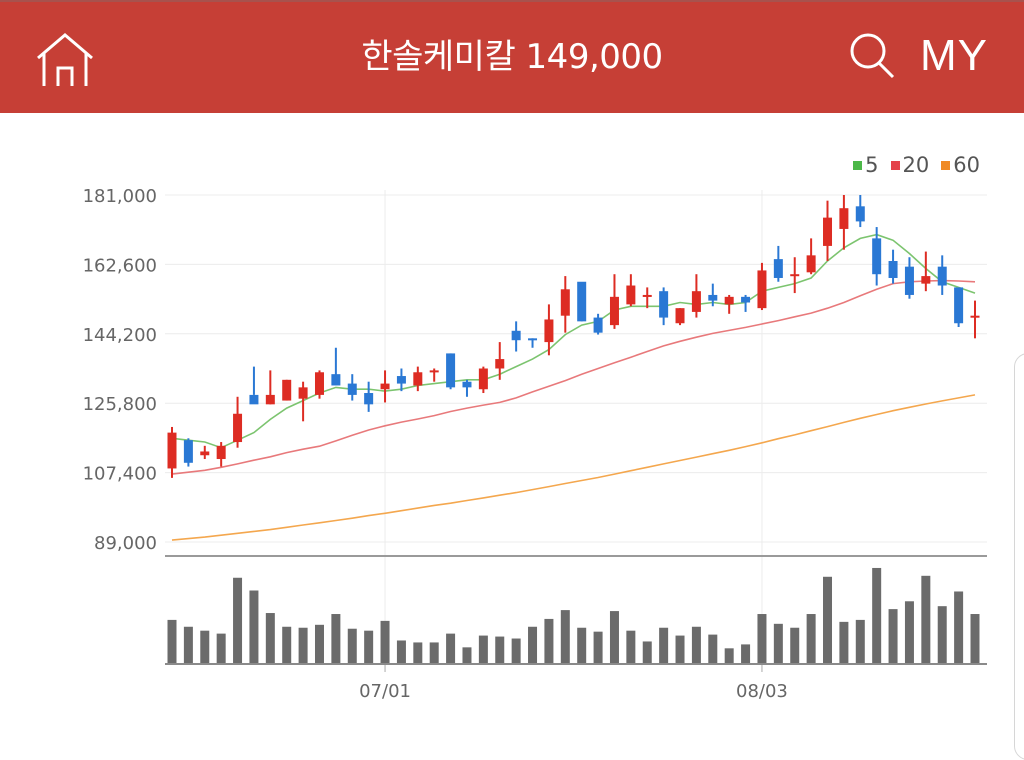 This screenshot has width=1024, height=760. What do you see at coordinates (954, 55) in the screenshot?
I see `my-button: MY` at bounding box center [954, 55].